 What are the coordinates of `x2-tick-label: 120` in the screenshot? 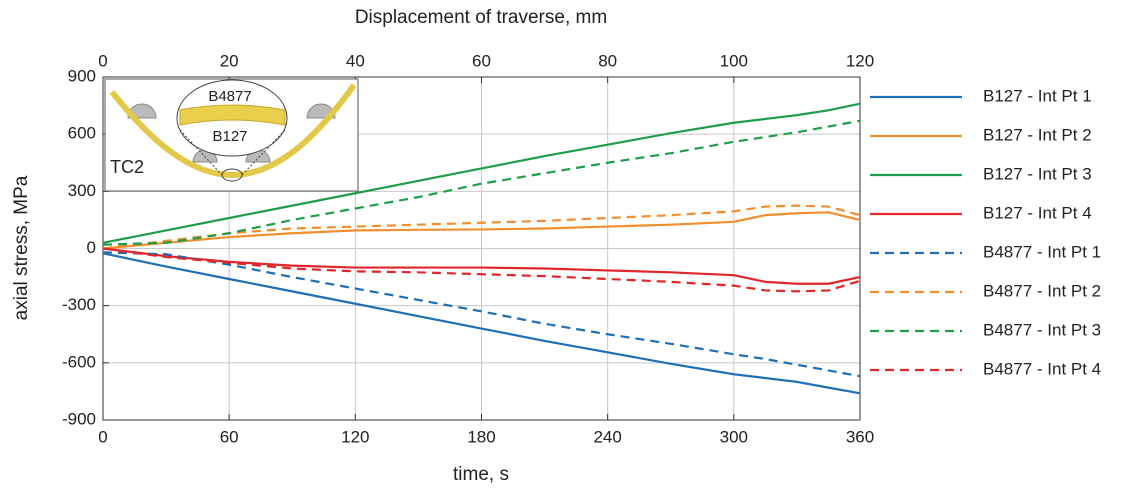 It's located at (860, 60).